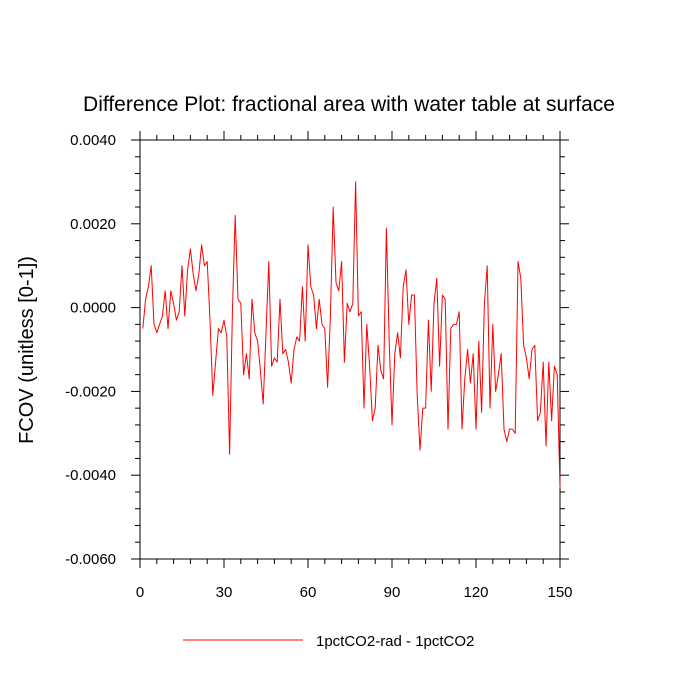 The height and width of the screenshot is (700, 700). I want to click on y-tick-label: 0.0000, so click(93, 308).